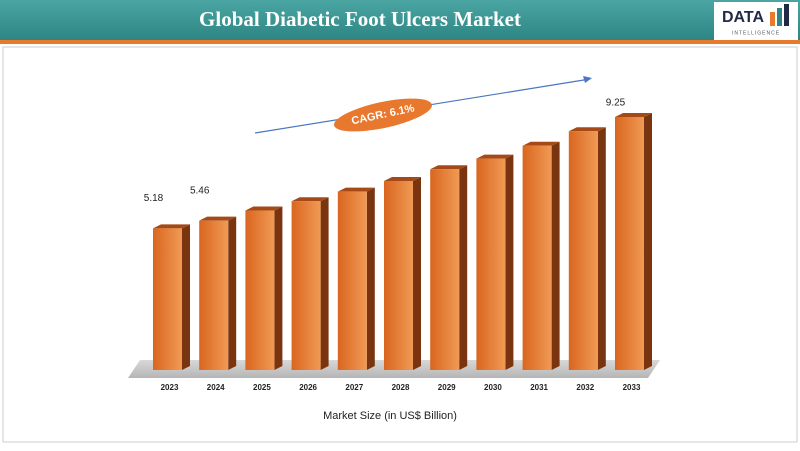 This screenshot has height=451, width=800. Describe the element at coordinates (216, 387) in the screenshot. I see `x-tick-label: 2024` at that location.